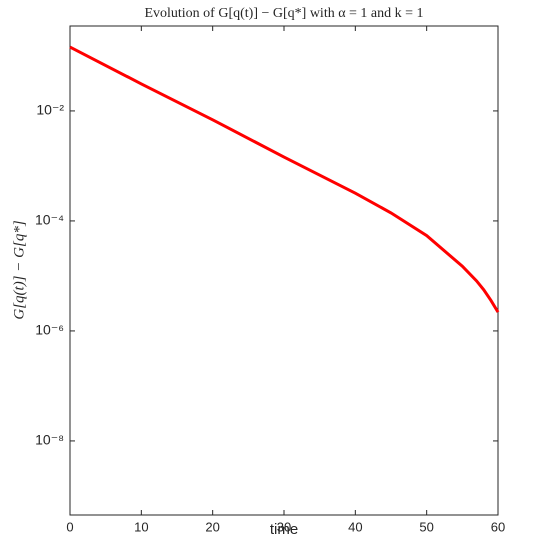 The height and width of the screenshot is (550, 550). Describe the element at coordinates (355, 526) in the screenshot. I see `x-tick-label: 40` at that location.